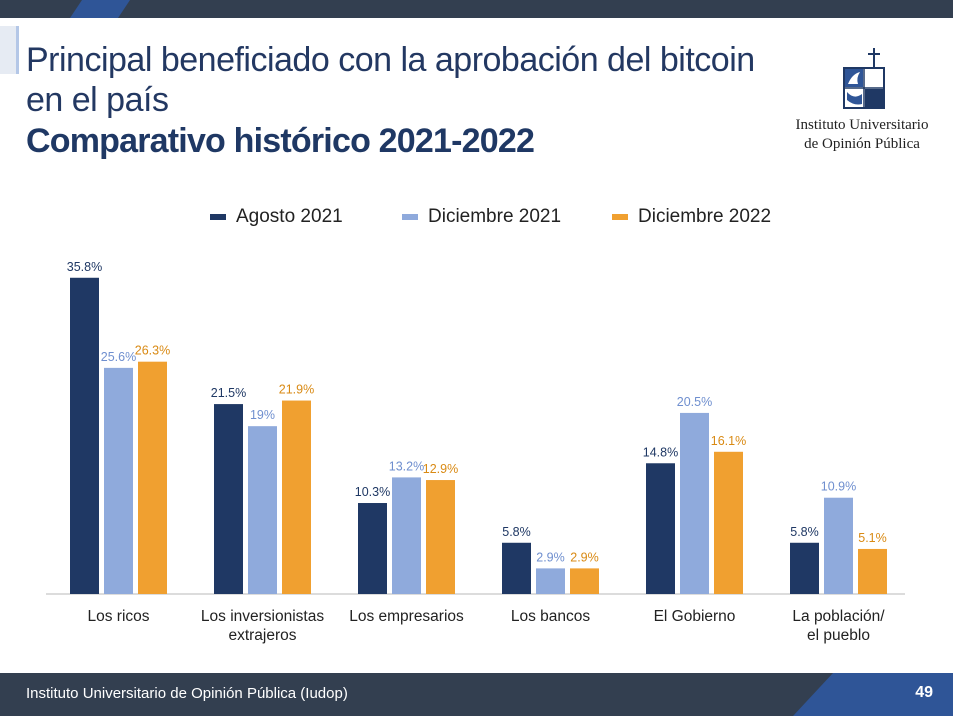 Image resolution: width=953 pixels, height=716 pixels. I want to click on title-side-mark, so click(9, 50).